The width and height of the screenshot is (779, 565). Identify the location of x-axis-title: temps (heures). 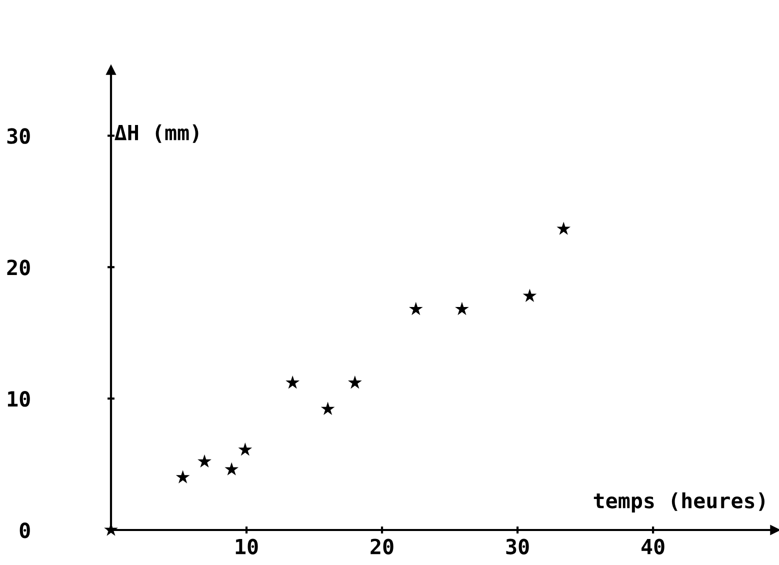
(679, 502).